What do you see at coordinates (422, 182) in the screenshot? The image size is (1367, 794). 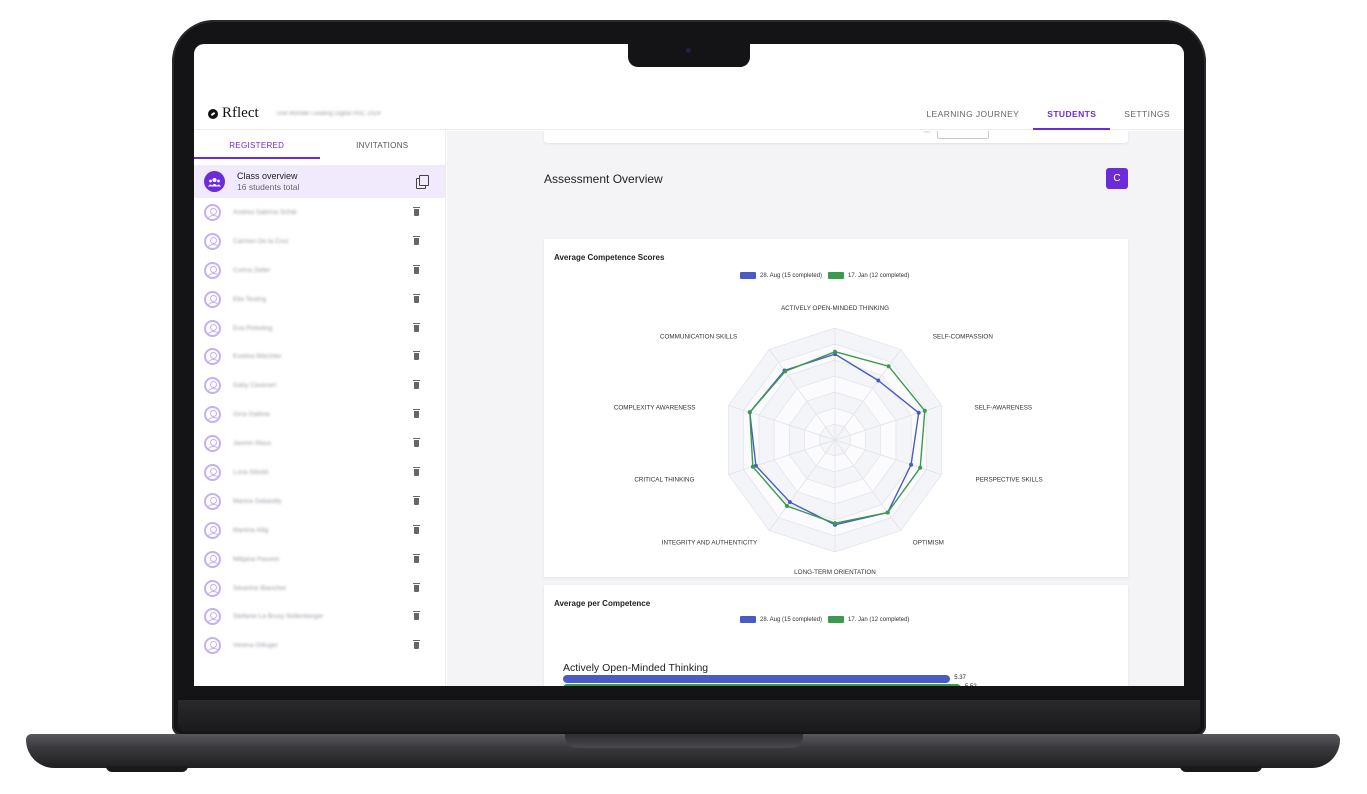 I see `copy-icon` at bounding box center [422, 182].